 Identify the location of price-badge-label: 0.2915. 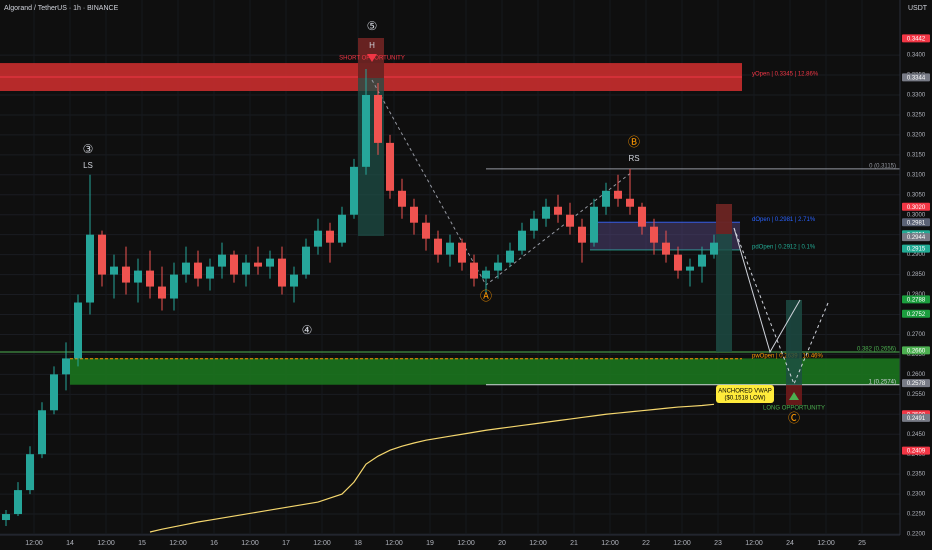
(916, 250).